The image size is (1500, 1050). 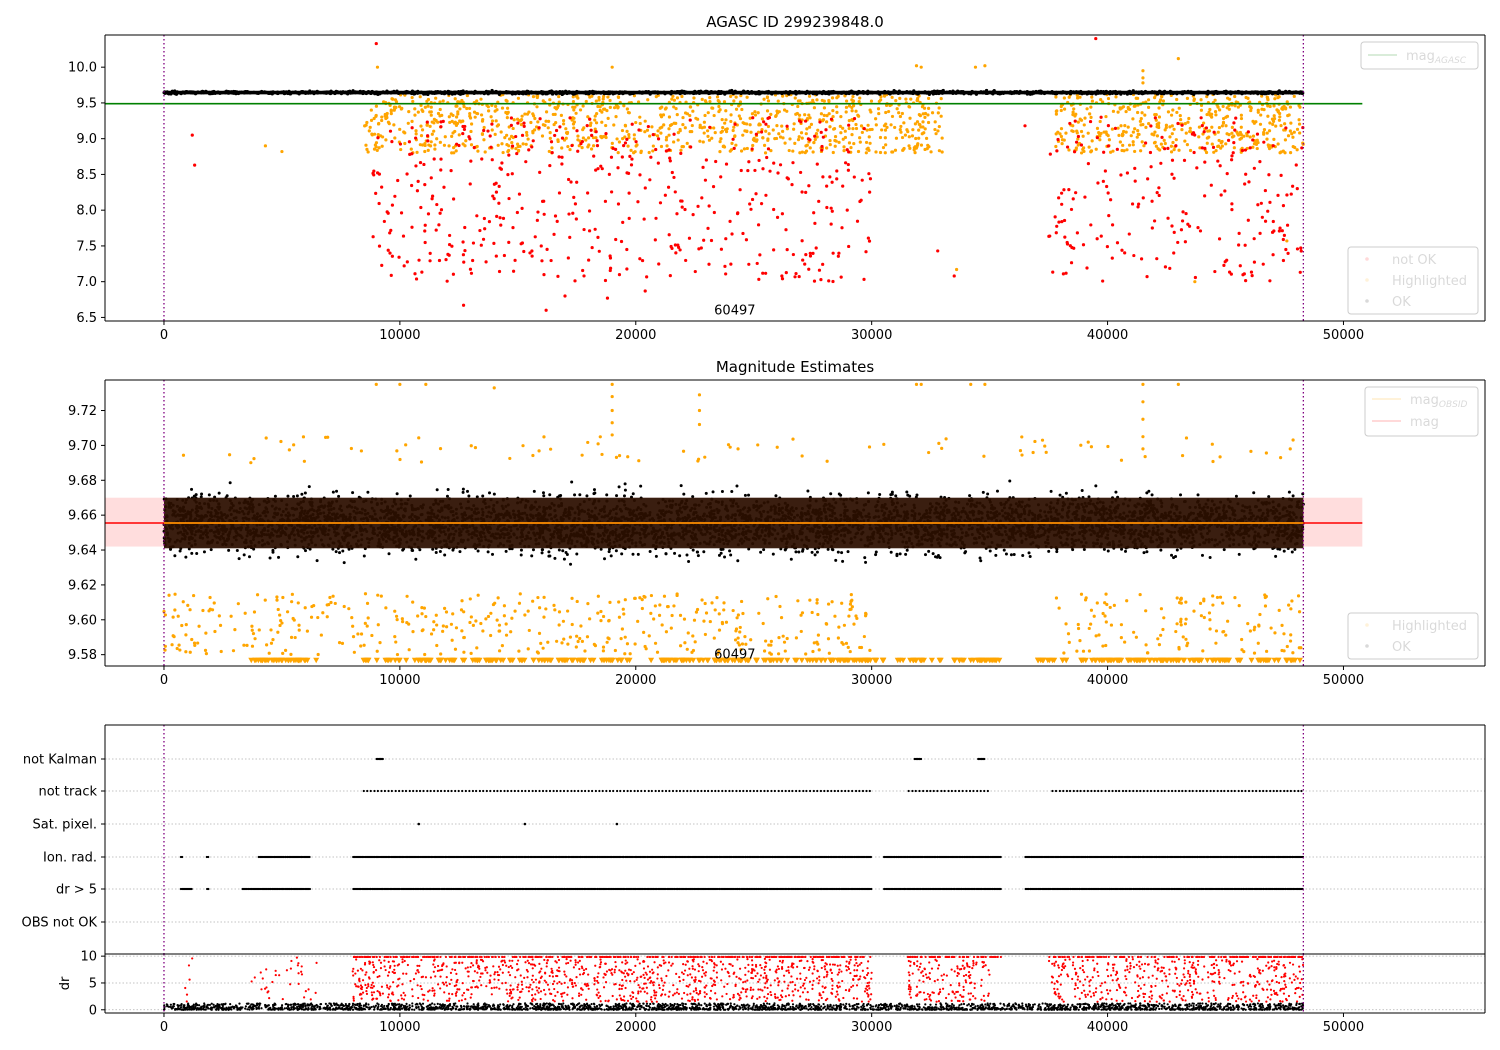 What do you see at coordinates (732, 624) in the screenshot?
I see `series-highlighted` at bounding box center [732, 624].